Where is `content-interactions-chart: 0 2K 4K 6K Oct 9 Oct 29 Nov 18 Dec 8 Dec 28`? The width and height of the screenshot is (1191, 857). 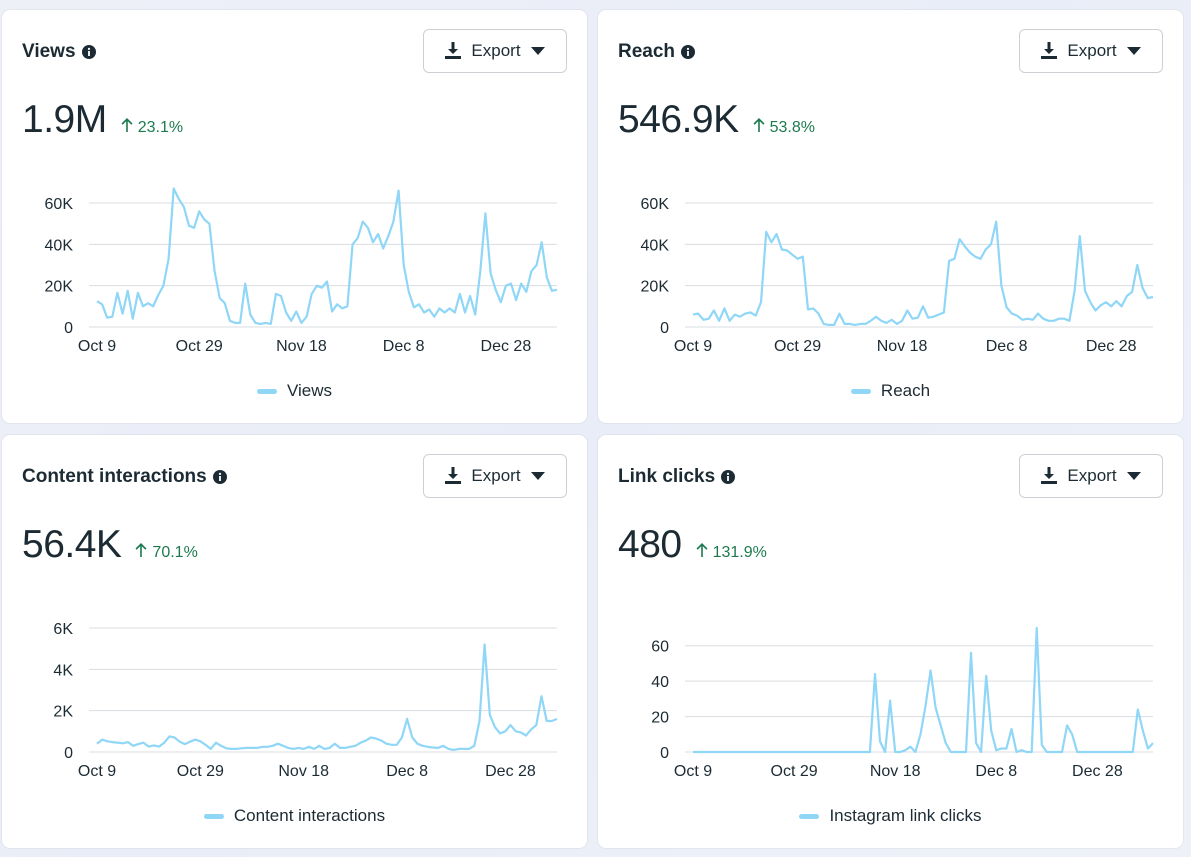 content-interactions-chart: 0 2K 4K 6K Oct 9 Oct 29 Nov 18 Dec 8 Dec 28 is located at coordinates (305, 700).